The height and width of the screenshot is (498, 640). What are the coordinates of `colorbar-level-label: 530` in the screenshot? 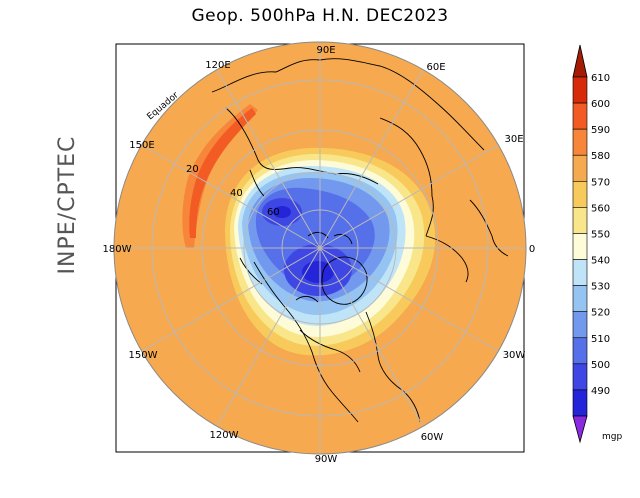 It's located at (600, 287).